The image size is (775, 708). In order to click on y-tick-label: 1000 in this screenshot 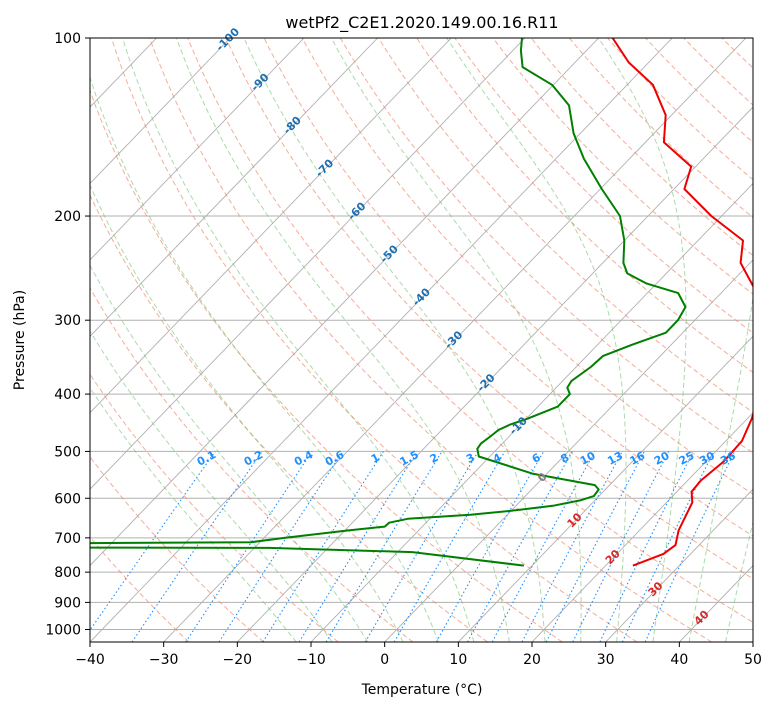, I will do `click(63, 630)`.